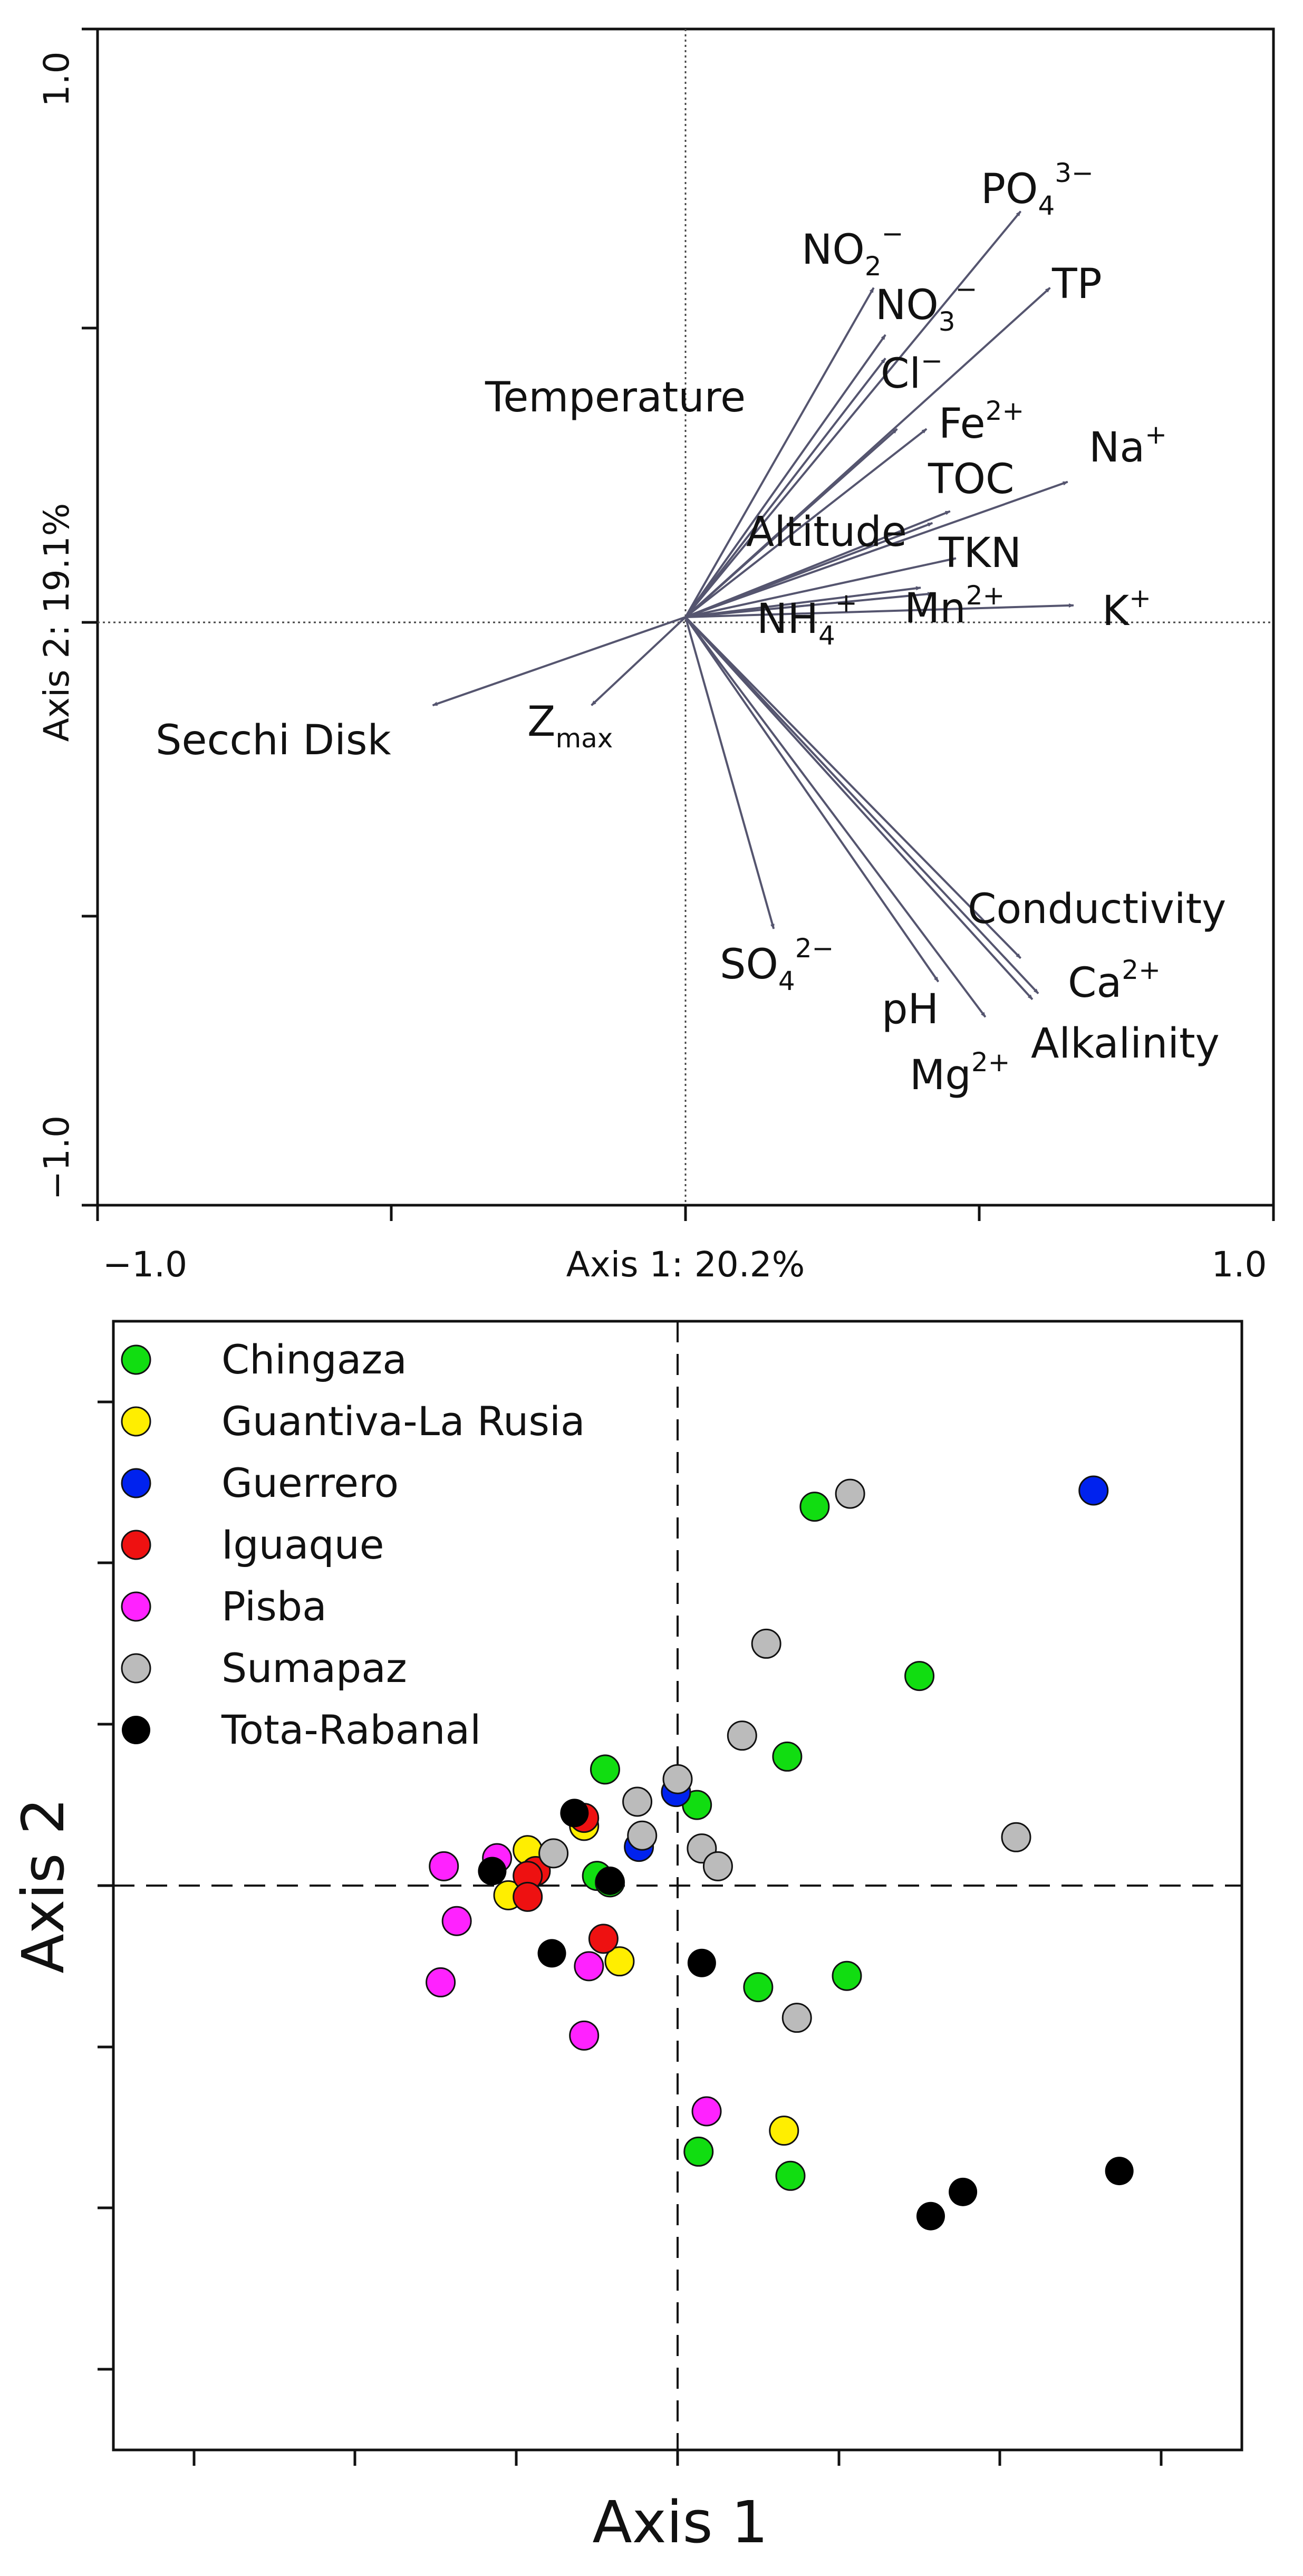  What do you see at coordinates (615, 398) in the screenshot?
I see `vector-label-temperature: Temperature` at bounding box center [615, 398].